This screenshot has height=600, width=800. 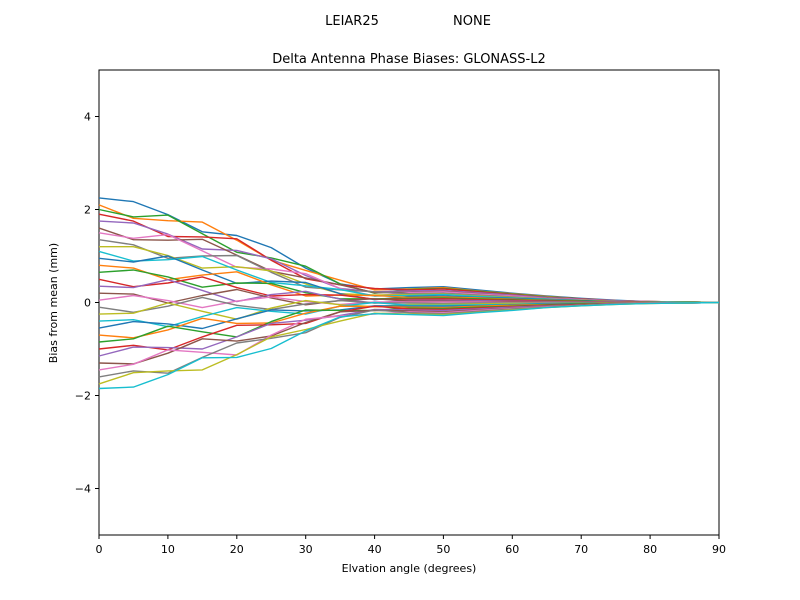 I want to click on x-axis-label: Elvation angle (degrees), so click(x=409, y=568).